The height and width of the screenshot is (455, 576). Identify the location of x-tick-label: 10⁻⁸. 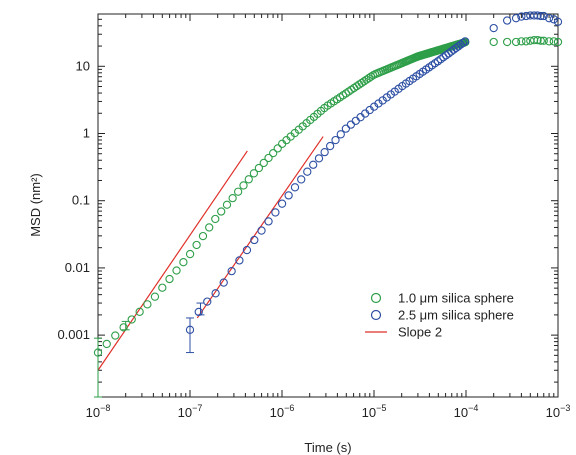
(98, 411).